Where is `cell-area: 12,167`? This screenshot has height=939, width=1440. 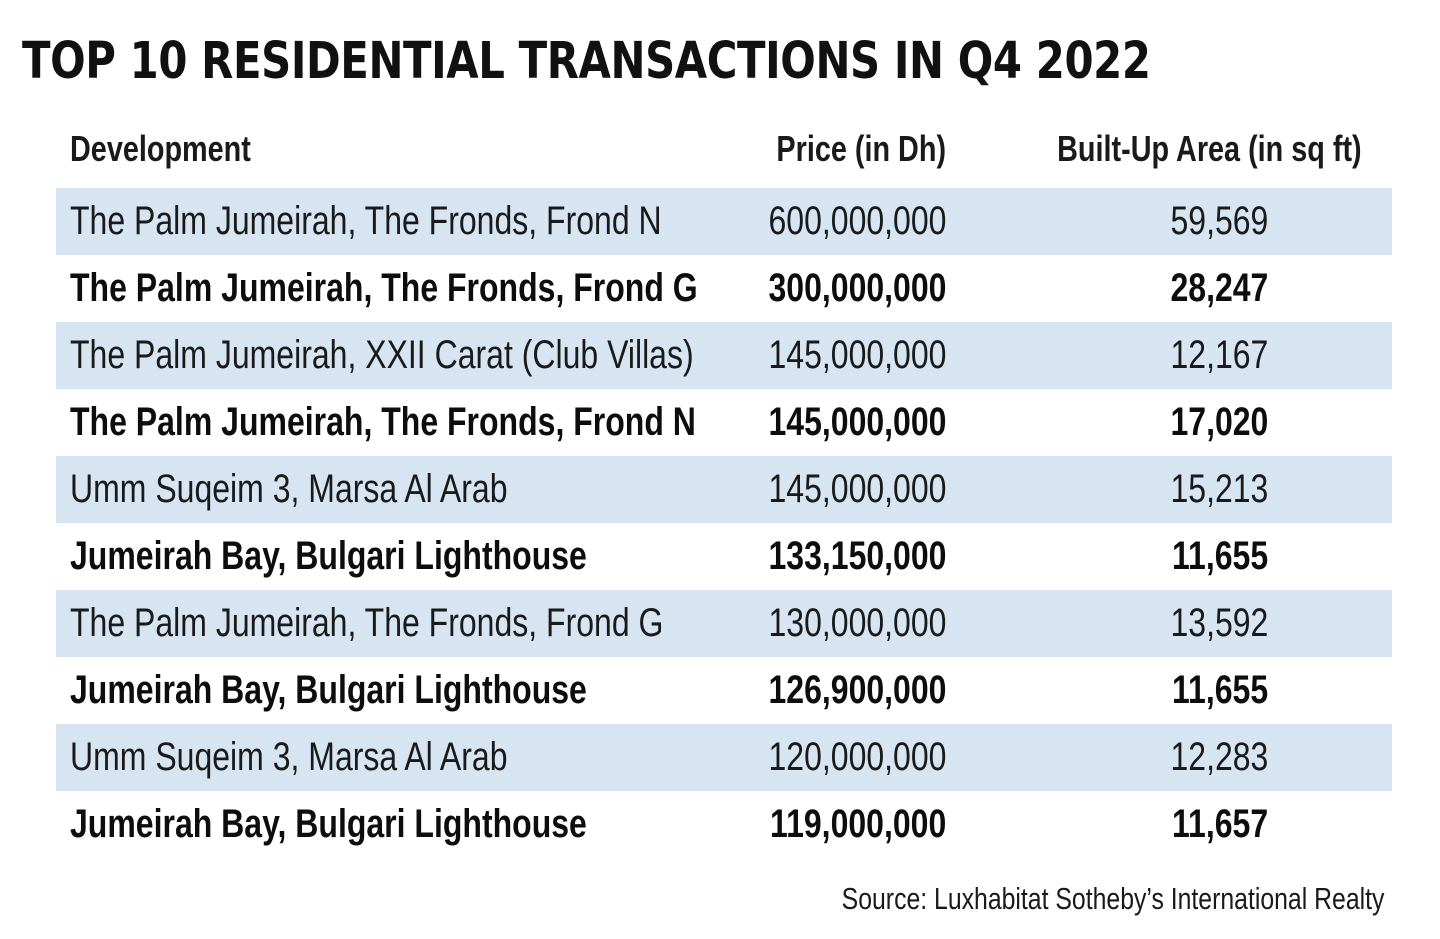
cell-area: 12,167 is located at coordinates (1219, 355).